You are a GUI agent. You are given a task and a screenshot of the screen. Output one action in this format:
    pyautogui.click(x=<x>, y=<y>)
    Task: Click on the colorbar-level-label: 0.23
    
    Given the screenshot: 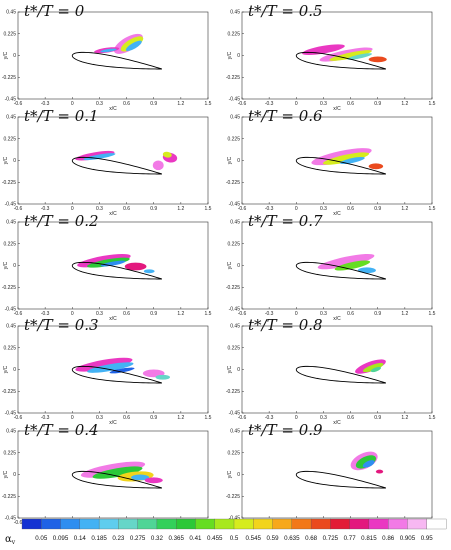 What is the action you would take?
    pyautogui.click(x=118, y=538)
    